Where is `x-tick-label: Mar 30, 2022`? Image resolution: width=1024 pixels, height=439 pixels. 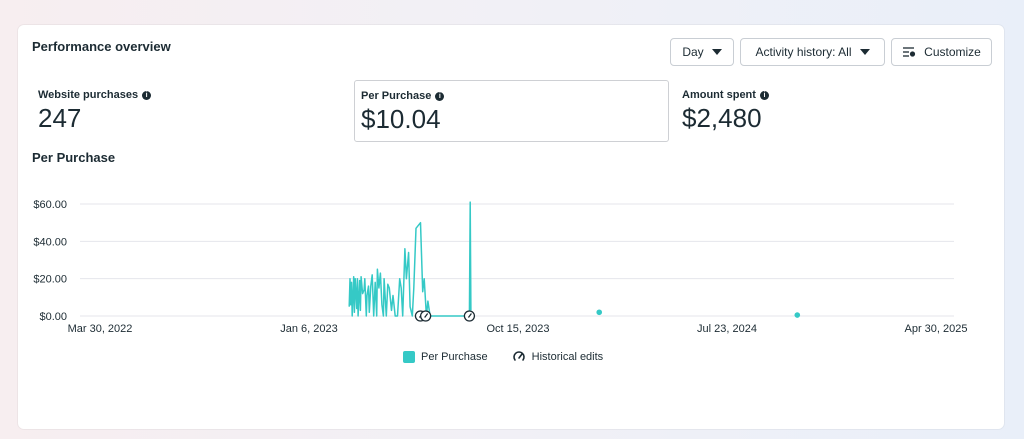
x-tick-label: Mar 30, 2022 is located at coordinates (100, 329).